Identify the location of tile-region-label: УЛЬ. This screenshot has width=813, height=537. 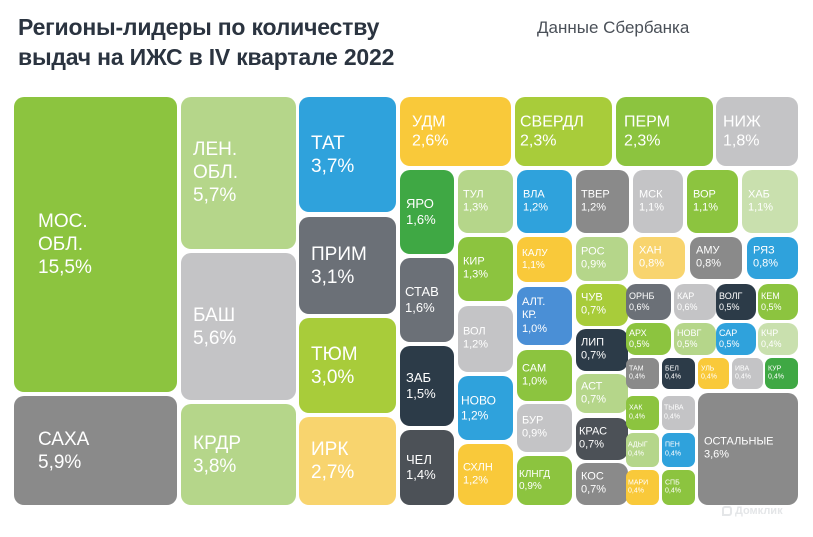
(708, 368).